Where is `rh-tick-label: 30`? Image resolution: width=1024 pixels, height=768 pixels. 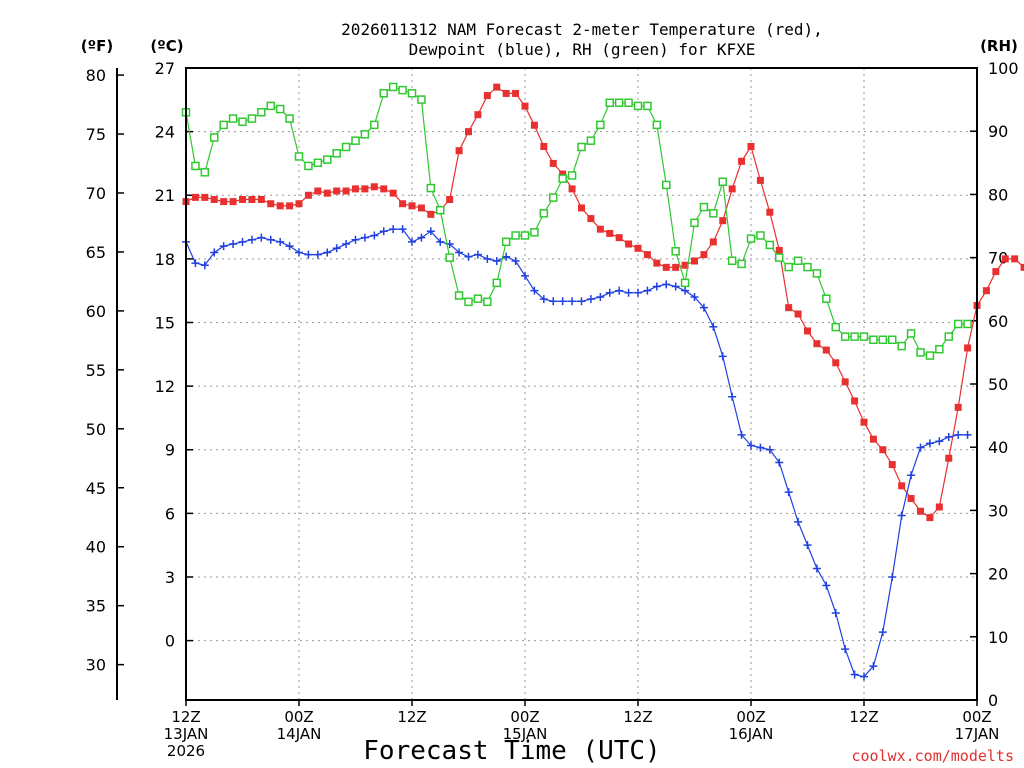
rh-tick-label: 30 is located at coordinates (998, 510).